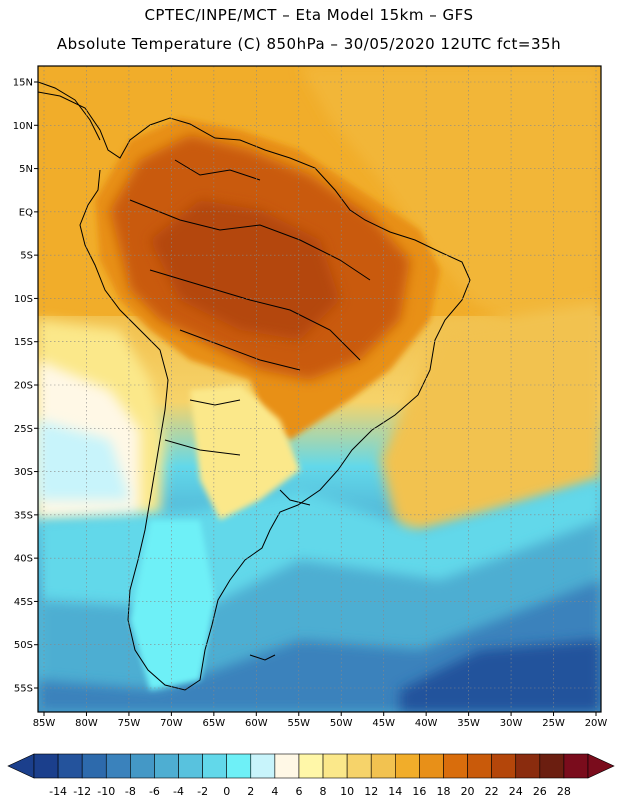  I want to click on colorbar-left-arrow, so click(21, 766).